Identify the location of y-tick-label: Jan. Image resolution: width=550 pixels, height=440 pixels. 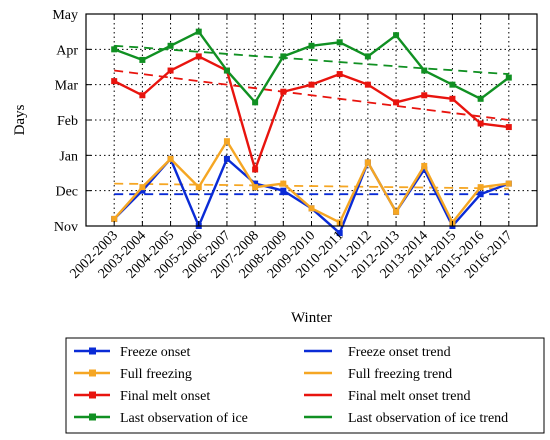
(68, 156).